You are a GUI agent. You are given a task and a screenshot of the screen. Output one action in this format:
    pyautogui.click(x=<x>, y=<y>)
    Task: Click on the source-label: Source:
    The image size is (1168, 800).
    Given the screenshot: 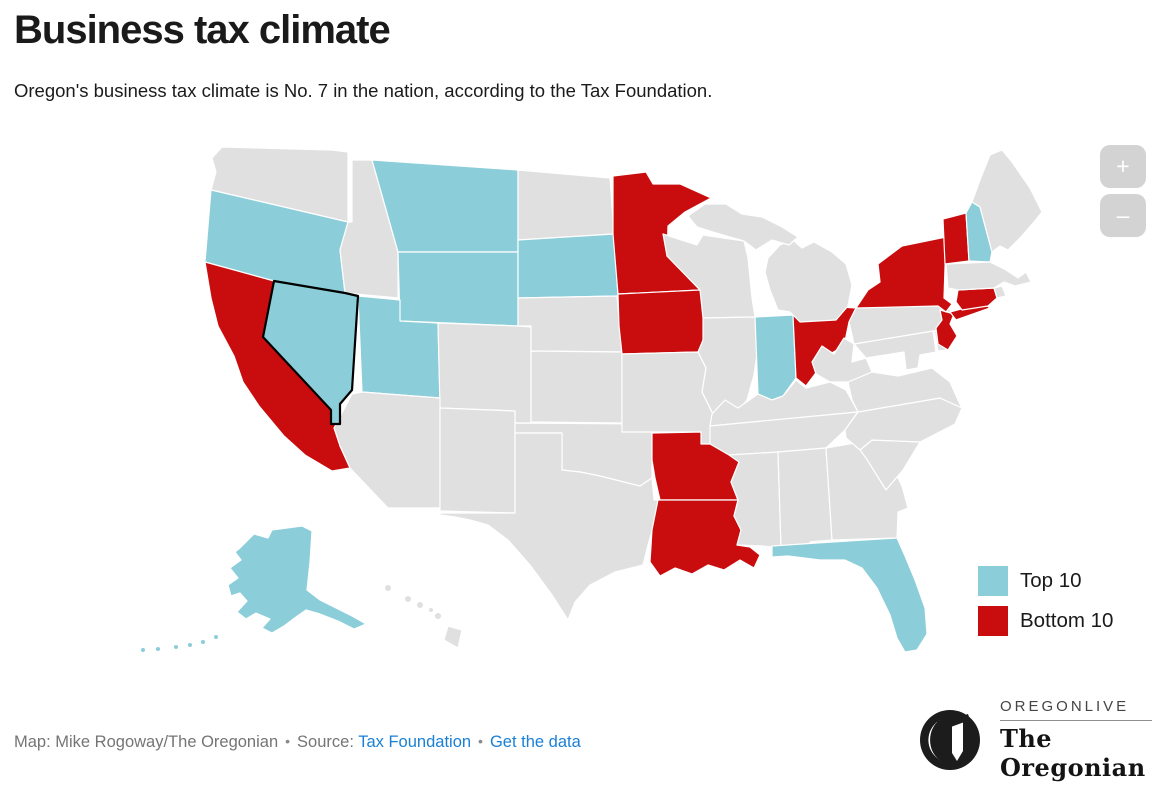 What is the action you would take?
    pyautogui.click(x=325, y=742)
    